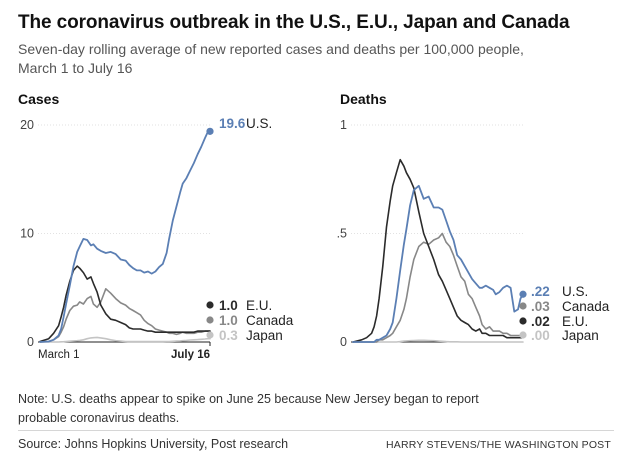  What do you see at coordinates (438, 287) in the screenshot?
I see `deaths-series-line-canada` at bounding box center [438, 287].